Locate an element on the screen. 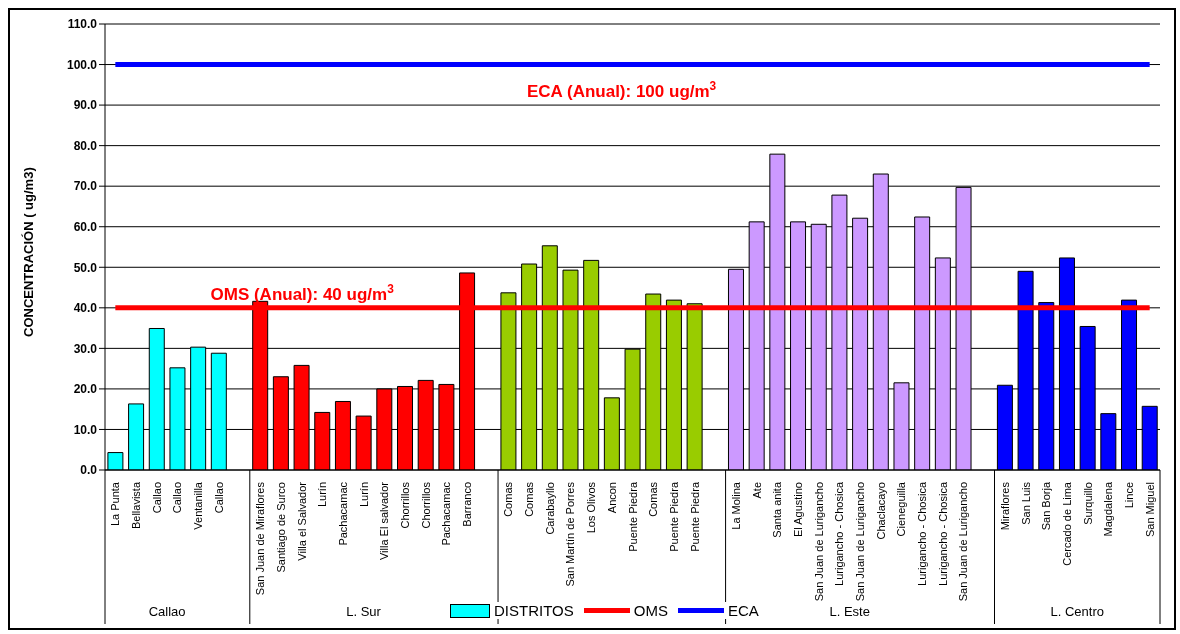  x-tick-label: San Miguel is located at coordinates (1149, 510).